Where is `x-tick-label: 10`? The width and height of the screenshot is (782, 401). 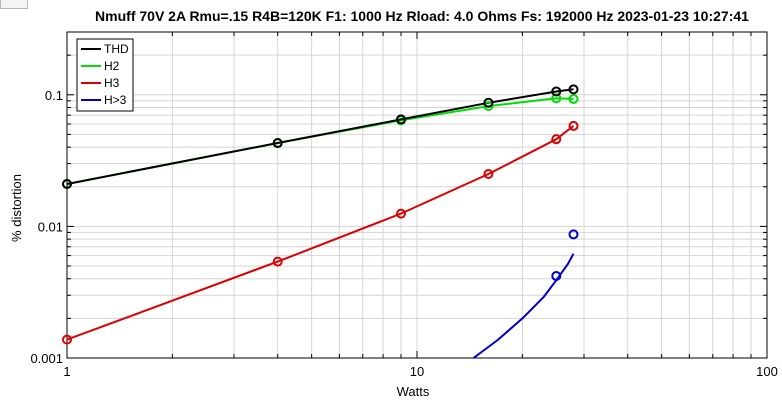
x-tick-label: 10 is located at coordinates (417, 371).